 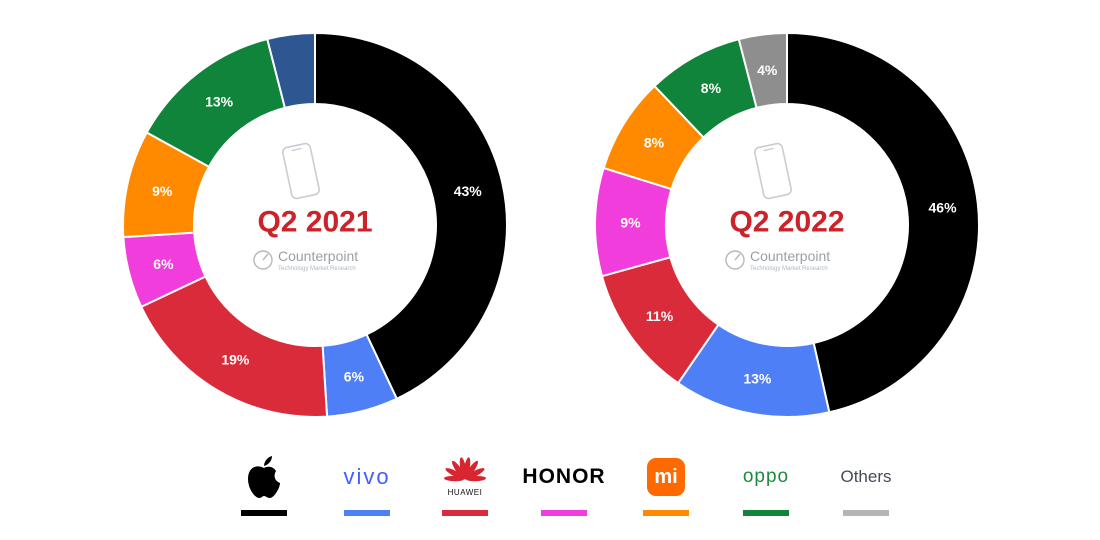 What do you see at coordinates (766, 476) in the screenshot?
I see `oppo-logo: oppo` at bounding box center [766, 476].